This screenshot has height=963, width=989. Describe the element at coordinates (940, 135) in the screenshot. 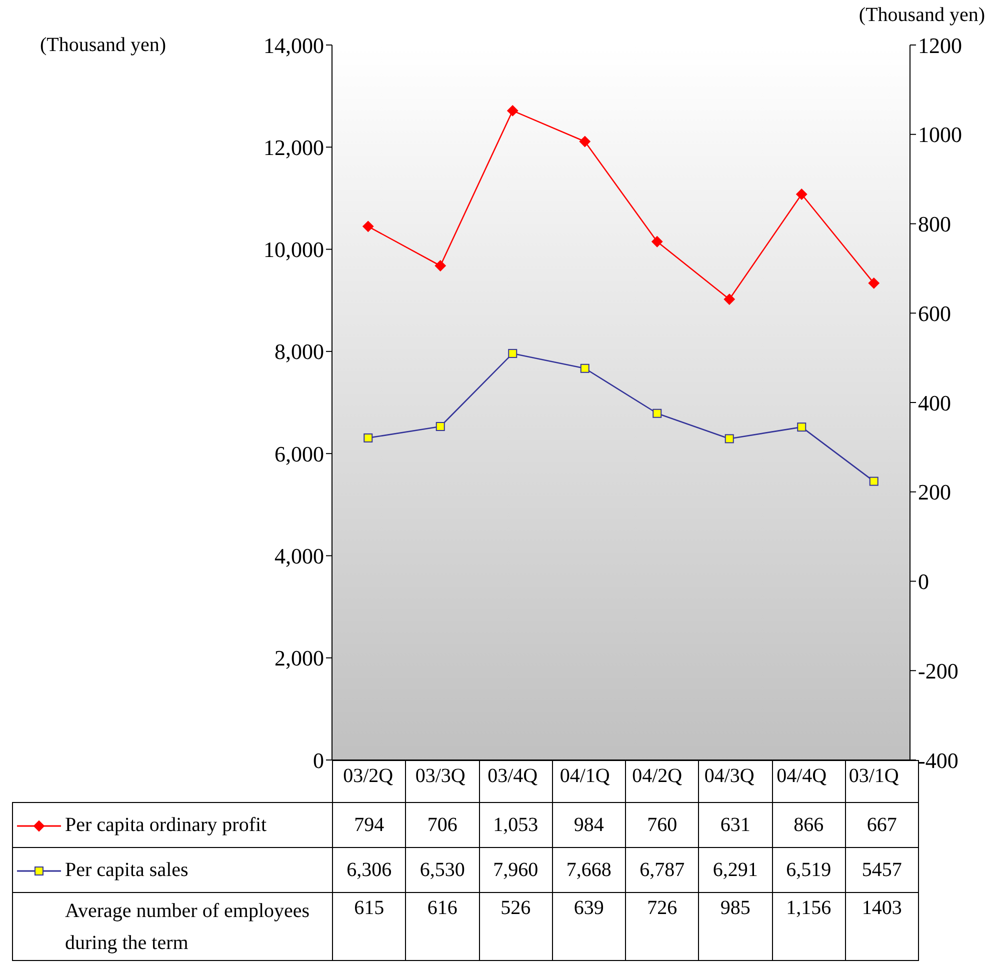

I see `y2-tick-label: 1000` at that location.